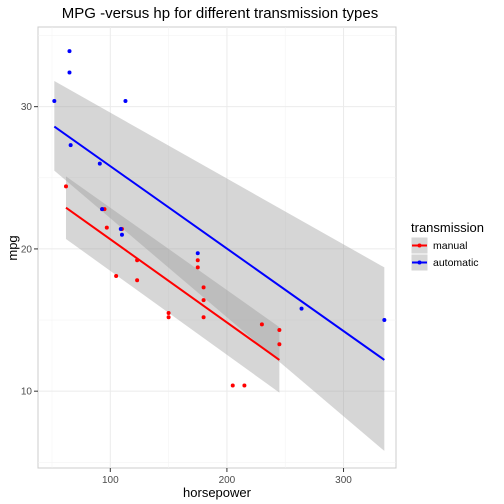 Image resolution: width=504 pixels, height=504 pixels. I want to click on x-axis: 100 200 300, so click(227, 477).